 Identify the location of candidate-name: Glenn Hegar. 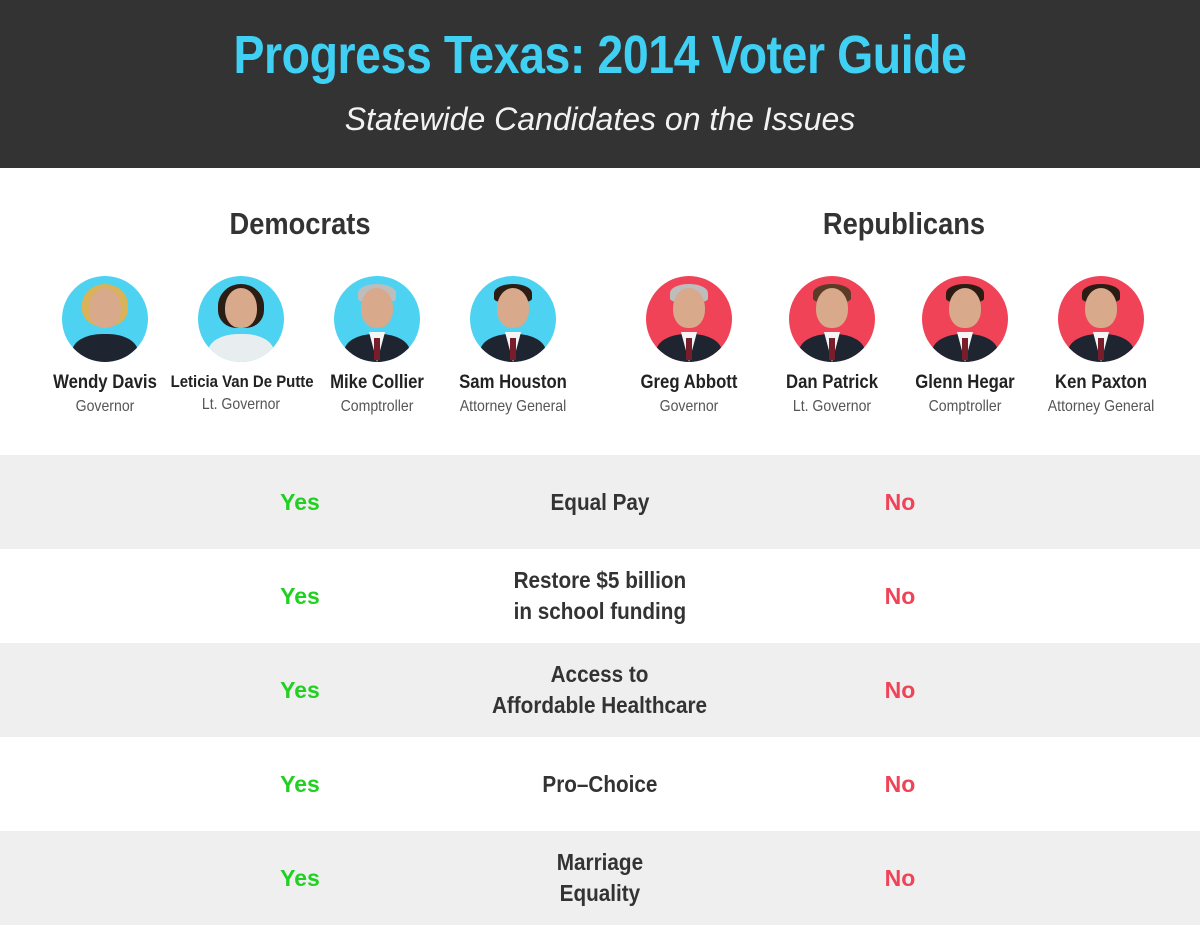
(965, 382).